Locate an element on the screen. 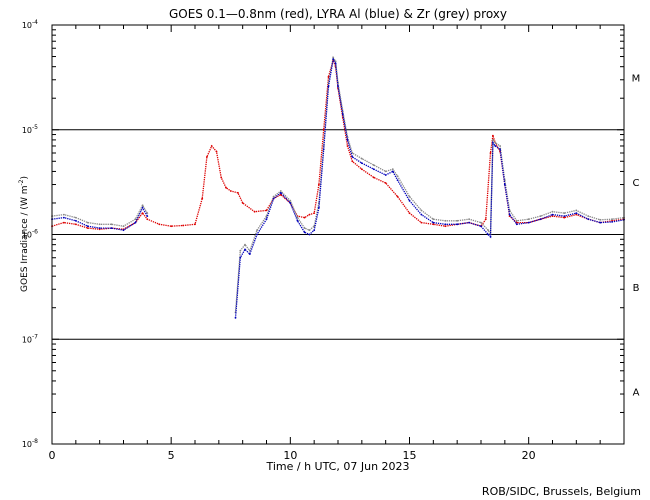  flare-class-labels: A B C M is located at coordinates (636, 235).